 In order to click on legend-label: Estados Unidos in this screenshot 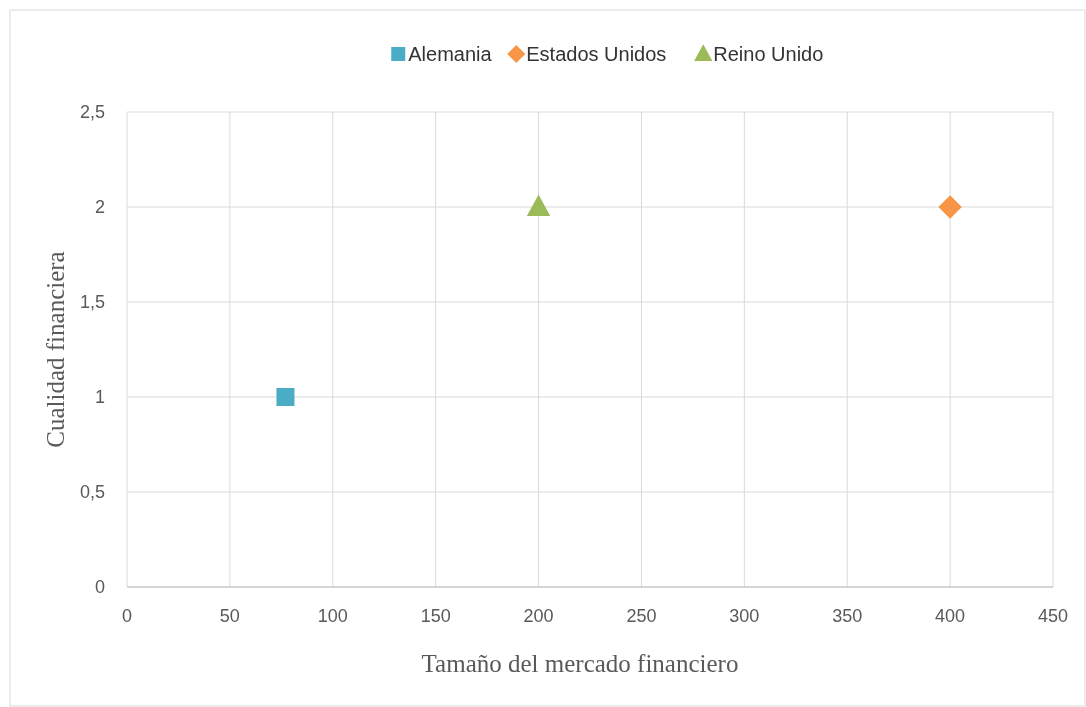, I will do `click(596, 54)`.